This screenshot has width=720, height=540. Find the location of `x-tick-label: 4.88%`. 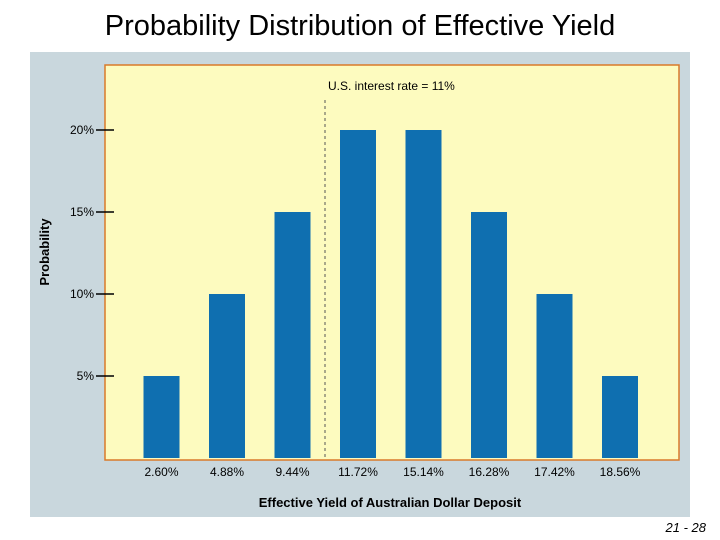

x-tick-label: 4.88% is located at coordinates (227, 472).